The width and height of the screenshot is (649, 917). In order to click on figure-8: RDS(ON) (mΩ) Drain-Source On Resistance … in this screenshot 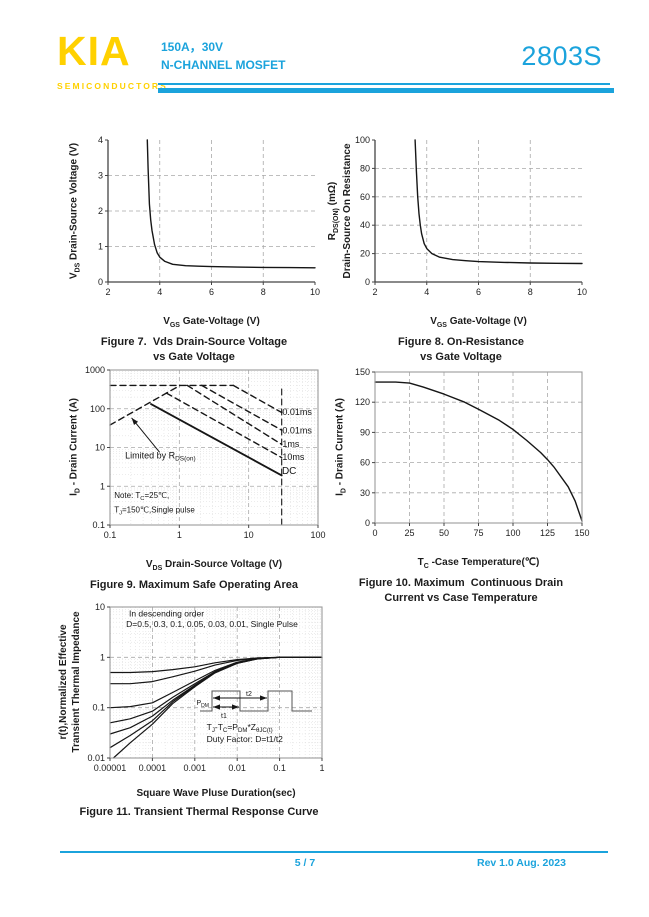, I will do `click(461, 248)`.